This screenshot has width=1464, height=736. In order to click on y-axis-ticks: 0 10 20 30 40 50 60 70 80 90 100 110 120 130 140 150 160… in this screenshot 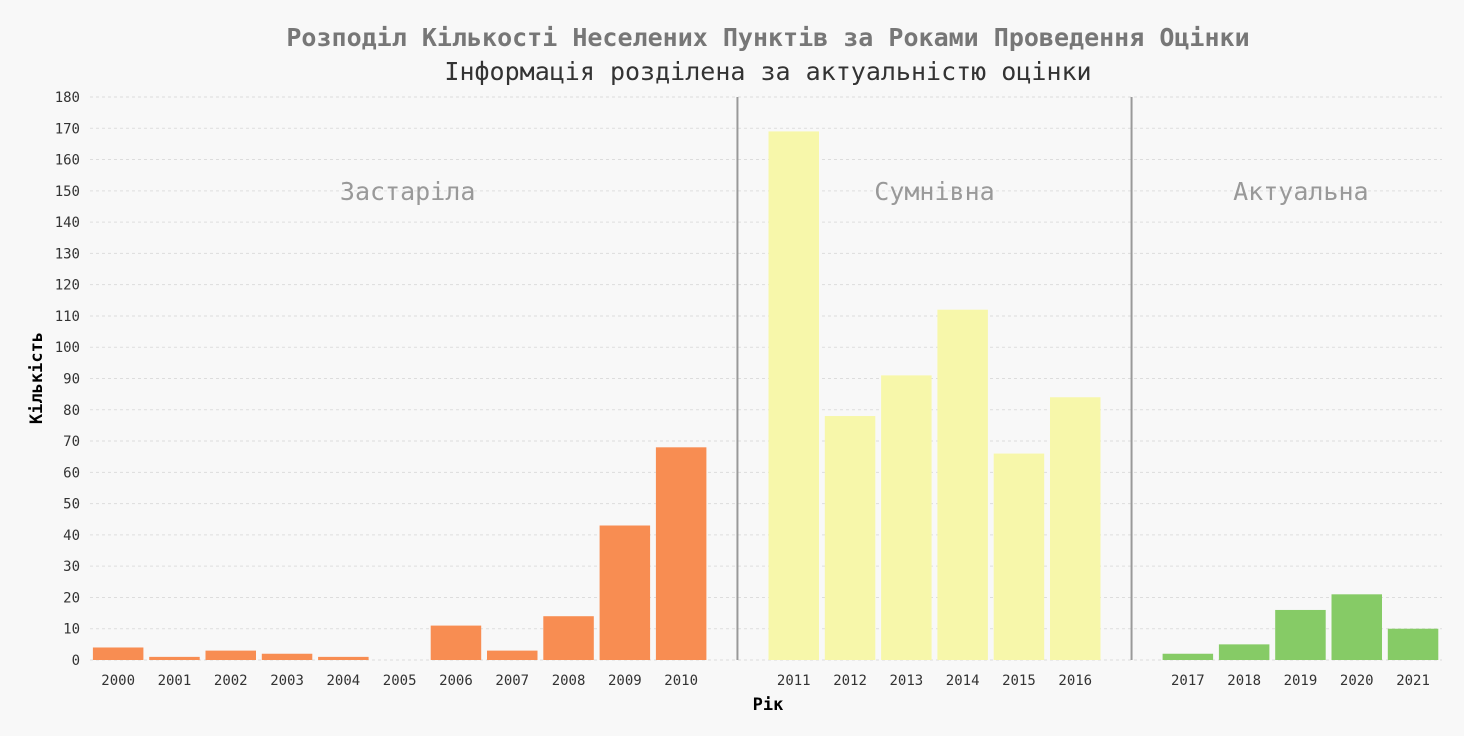, I will do `click(67, 379)`.